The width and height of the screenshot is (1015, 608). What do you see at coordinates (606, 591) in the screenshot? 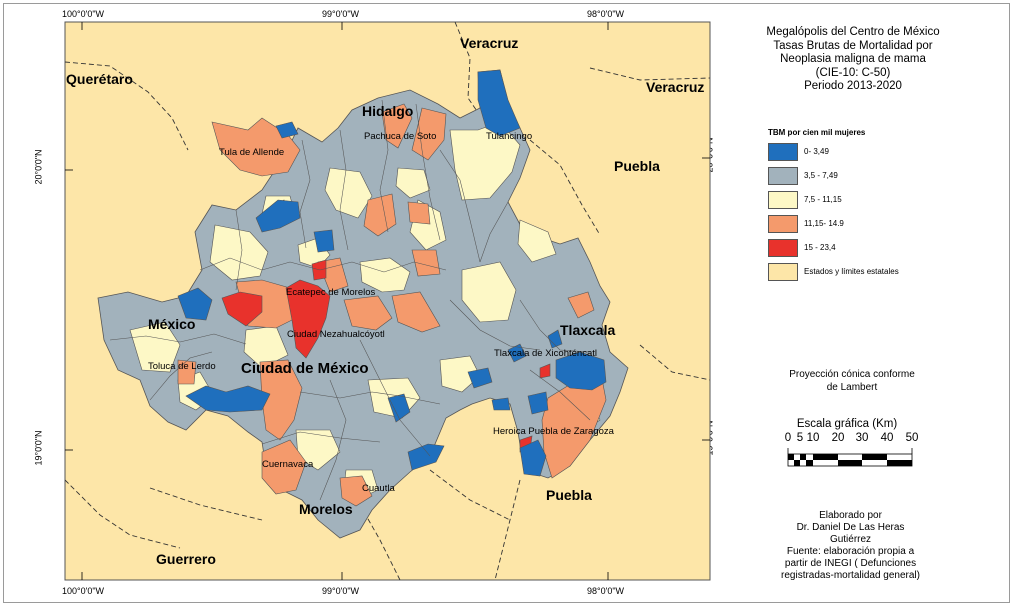
I see `coord-bottom-right: 98°0'0"W` at bounding box center [606, 591].